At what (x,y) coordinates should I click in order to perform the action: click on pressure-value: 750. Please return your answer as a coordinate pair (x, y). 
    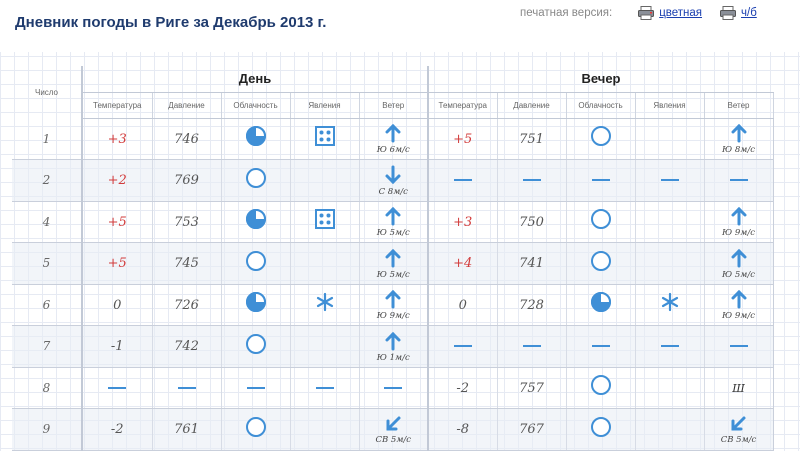
    Looking at the image, I should click on (531, 222).